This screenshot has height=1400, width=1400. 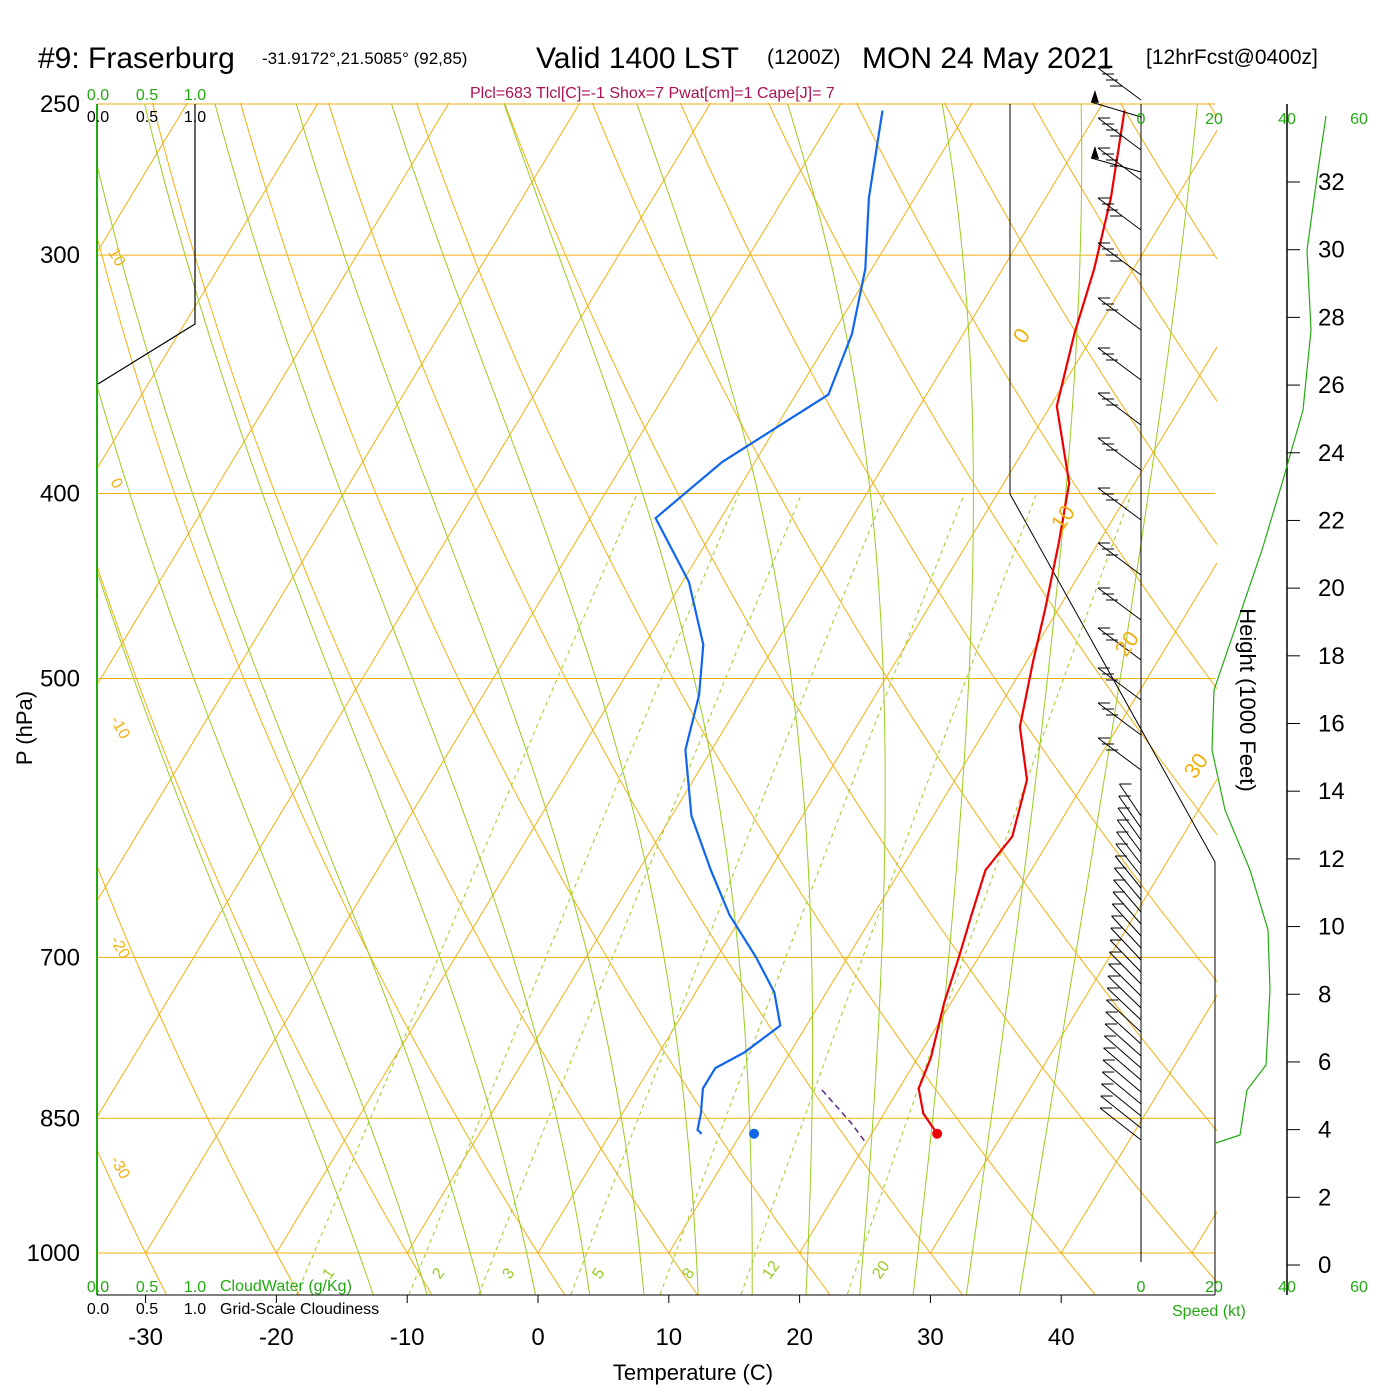 I want to click on height-tick-label: 32, so click(x=1331, y=182).